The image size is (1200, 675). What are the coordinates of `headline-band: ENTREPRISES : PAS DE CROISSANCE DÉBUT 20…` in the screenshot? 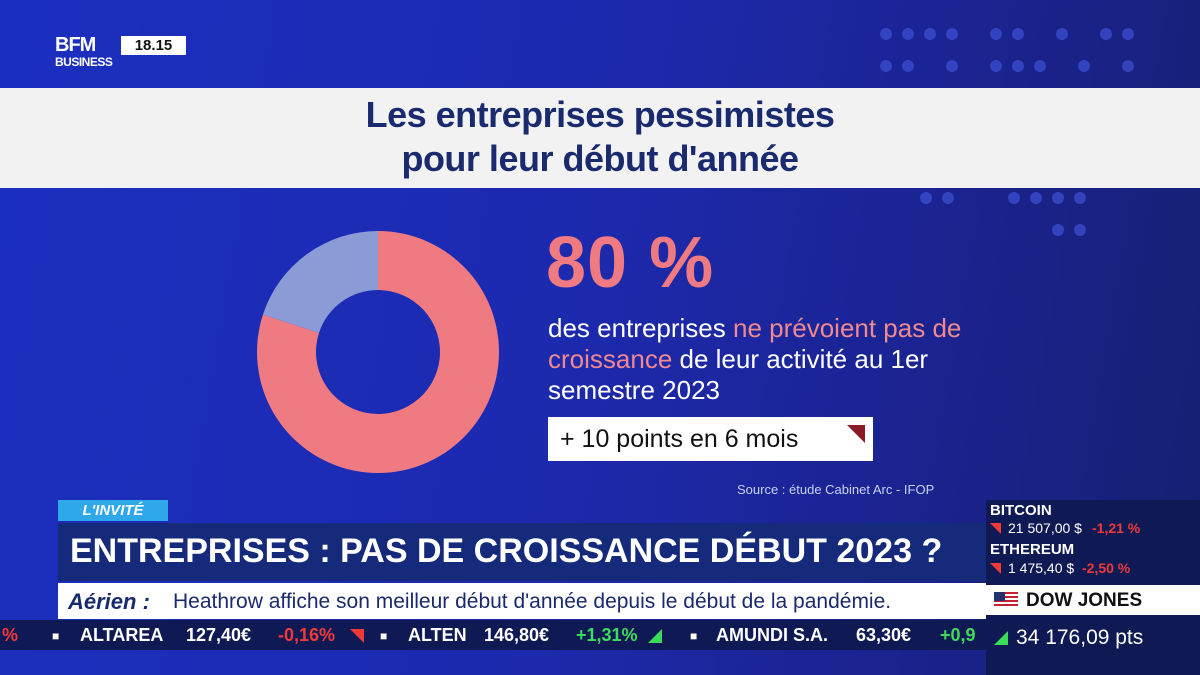 It's located at (522, 552).